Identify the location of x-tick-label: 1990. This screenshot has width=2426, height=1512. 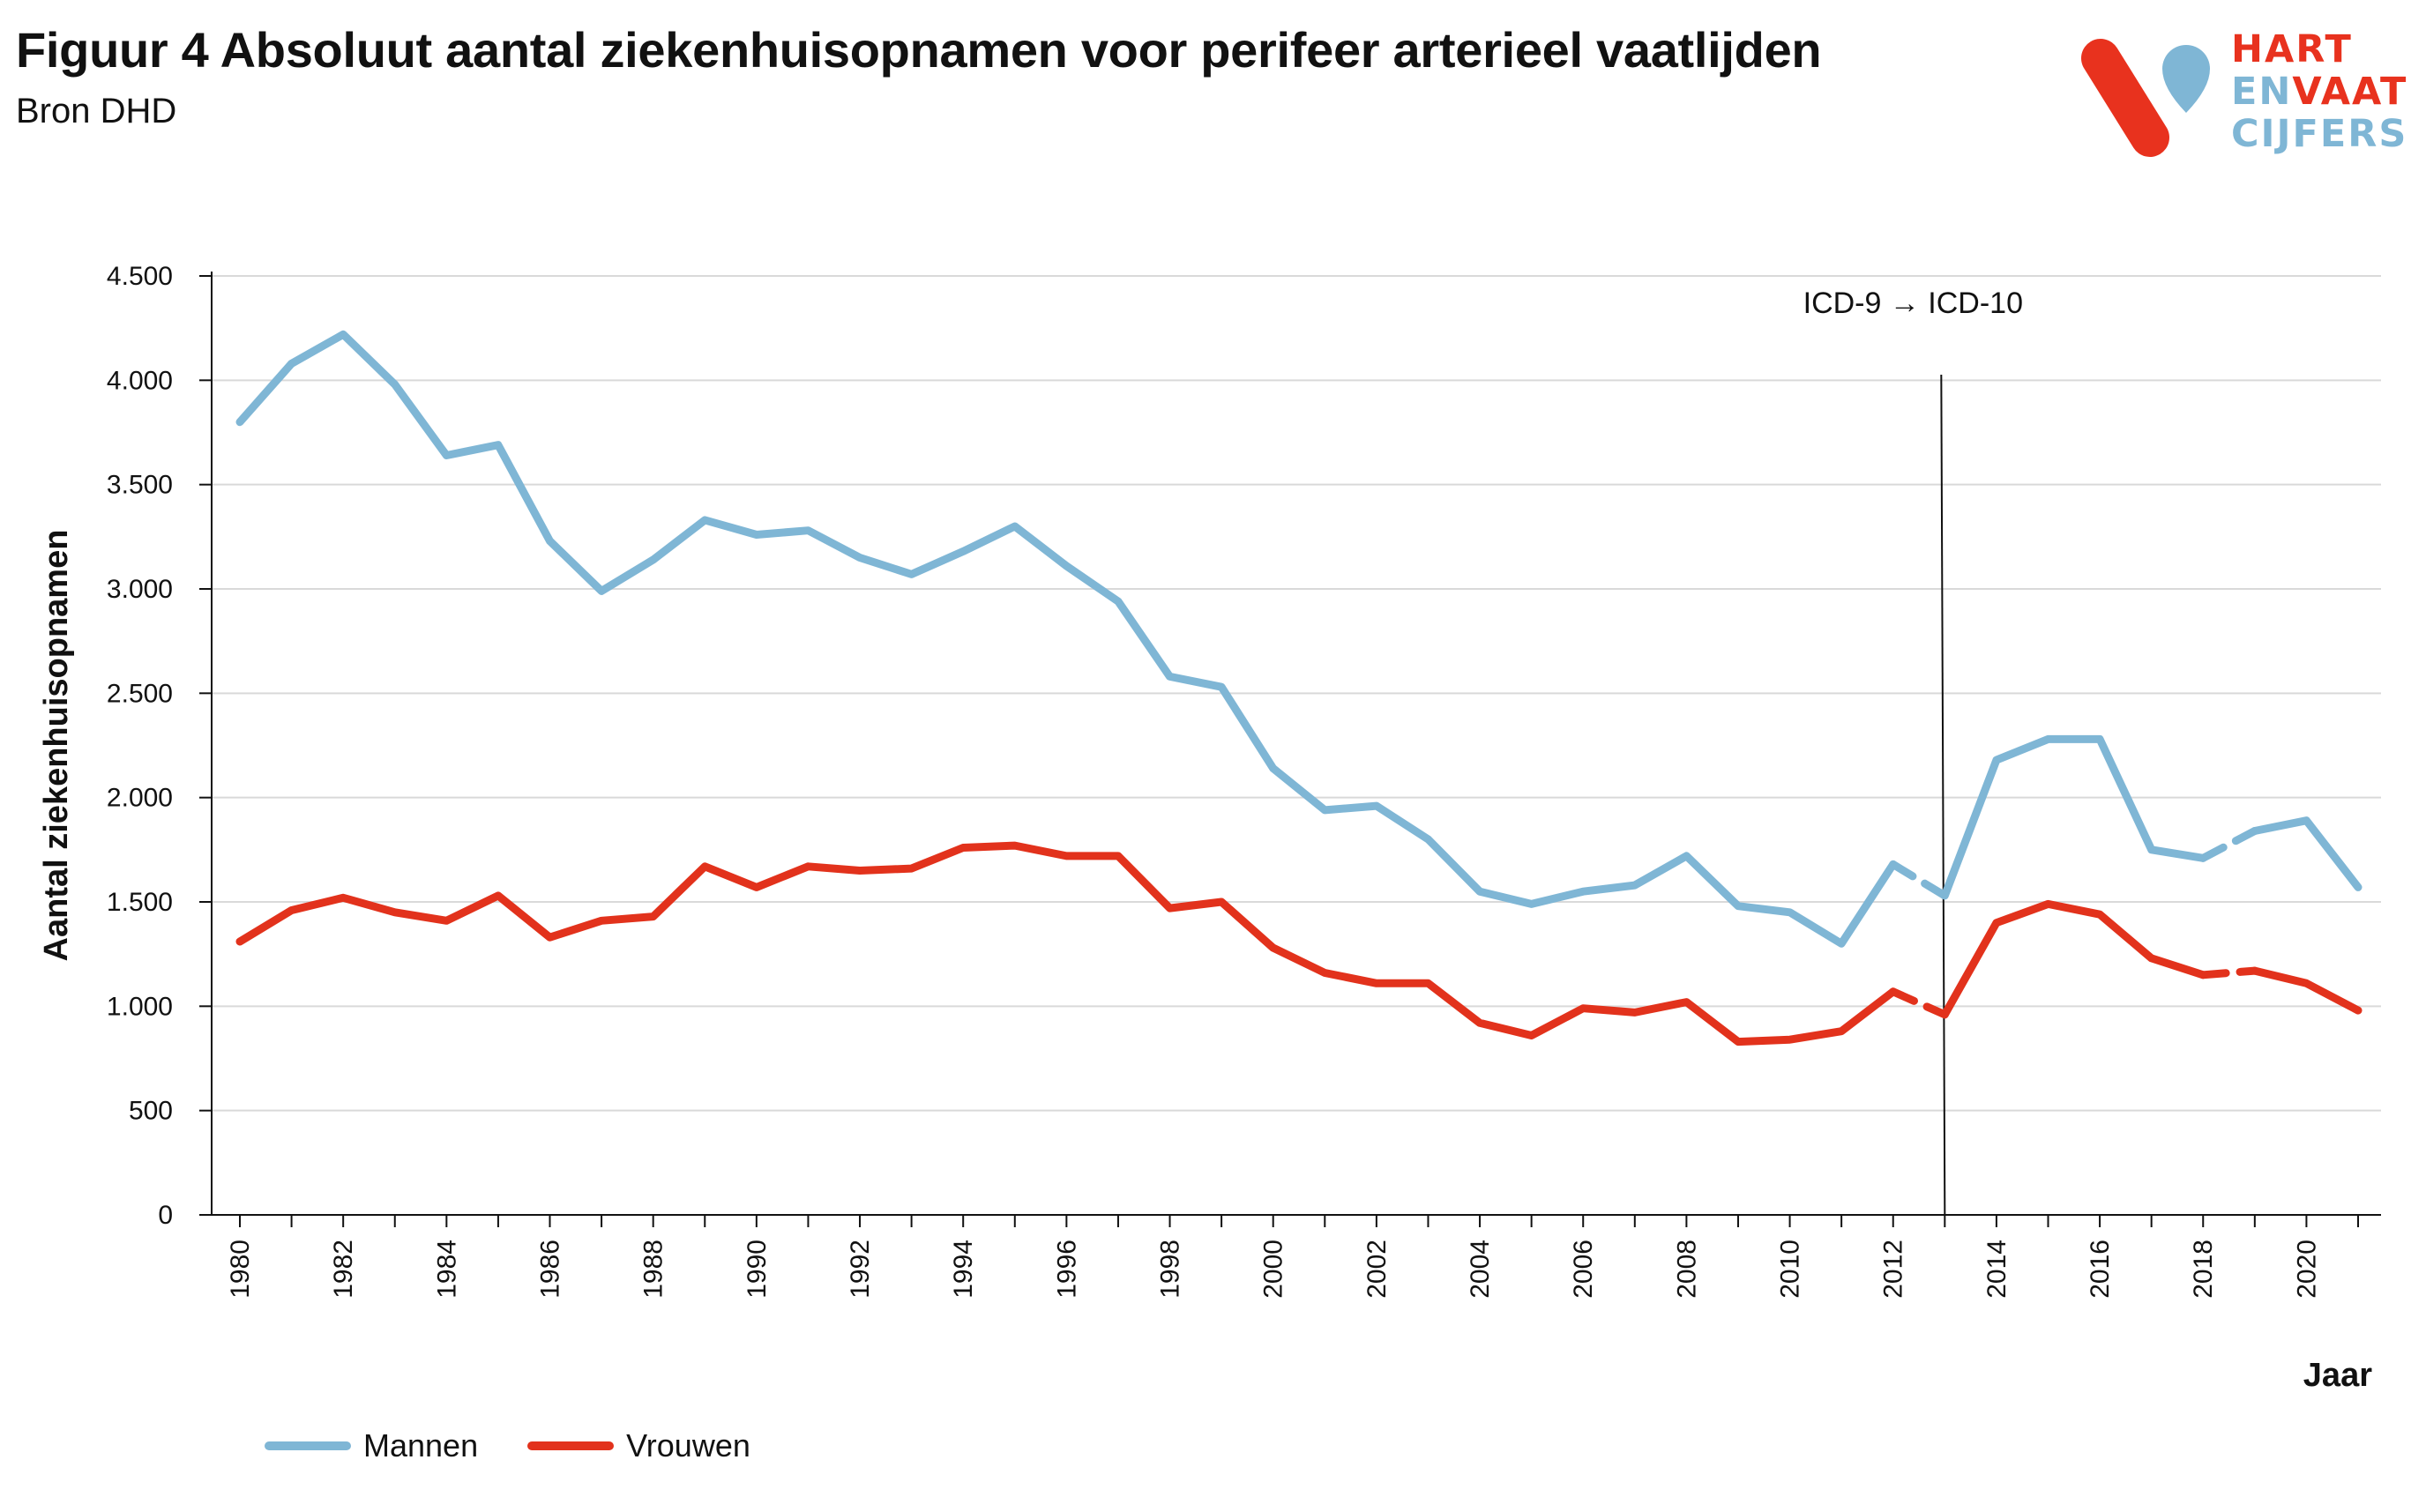
(757, 1270).